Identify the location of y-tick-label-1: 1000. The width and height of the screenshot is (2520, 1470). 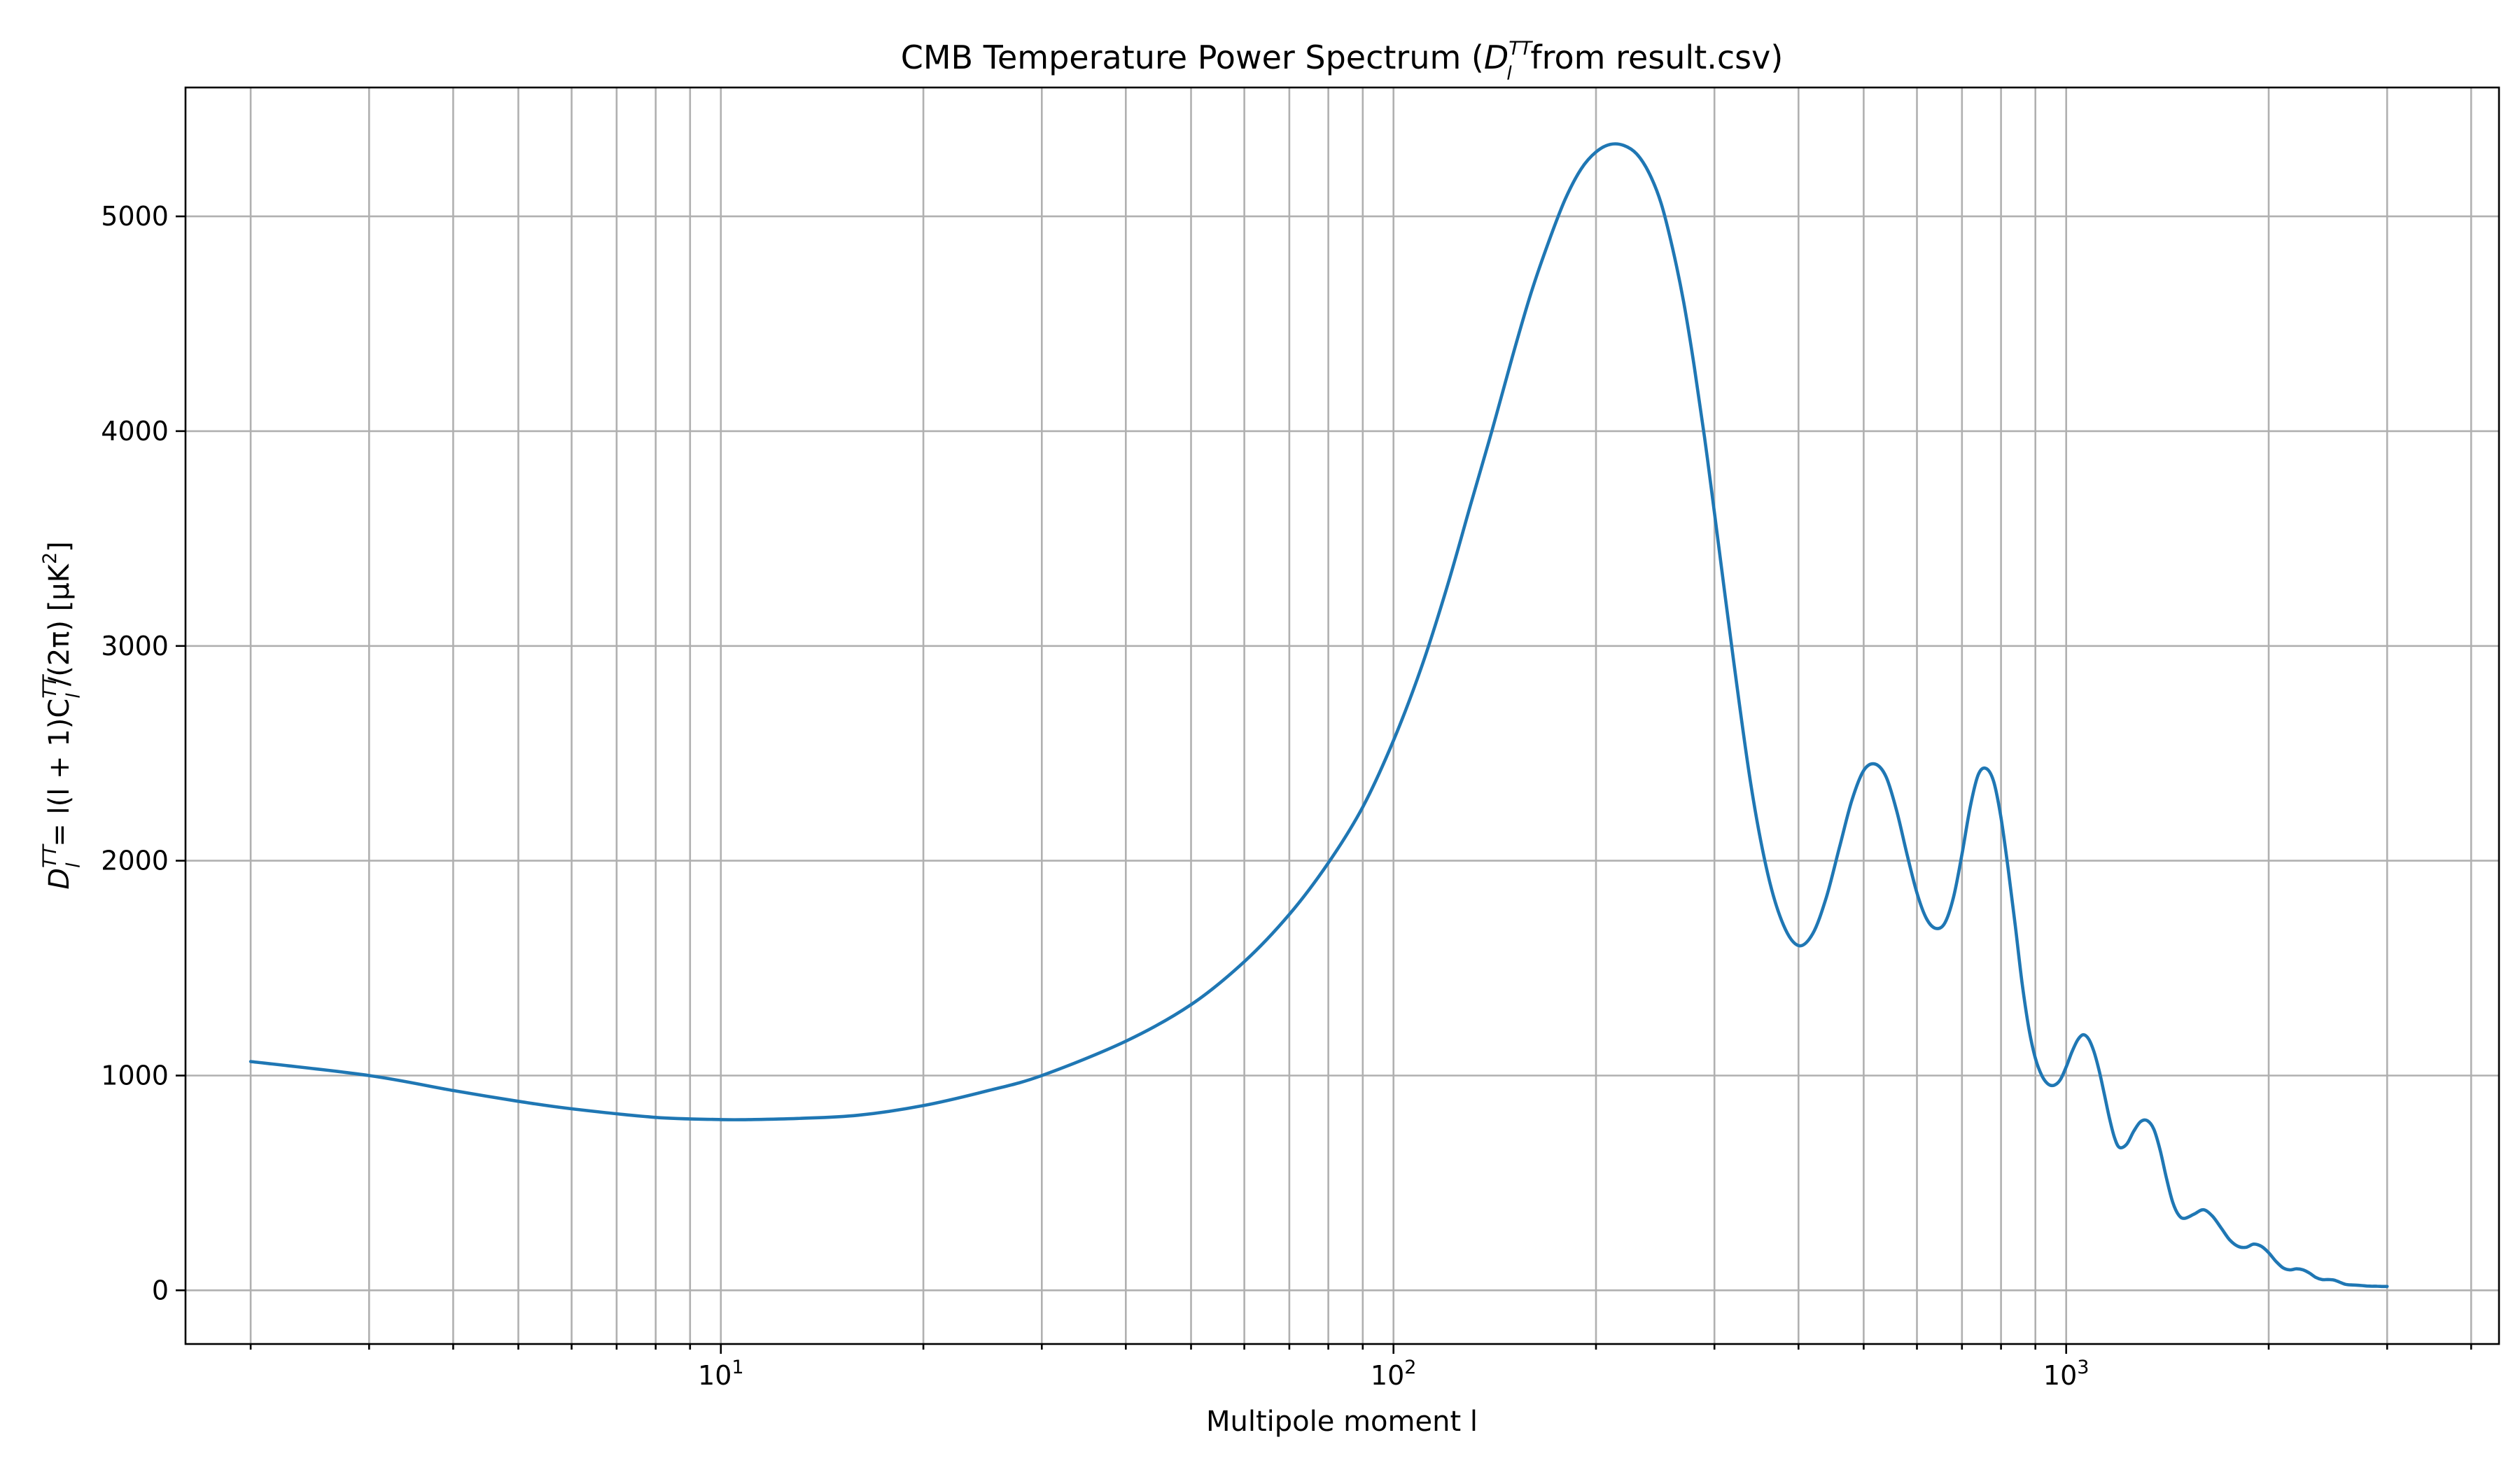
(135, 1075).